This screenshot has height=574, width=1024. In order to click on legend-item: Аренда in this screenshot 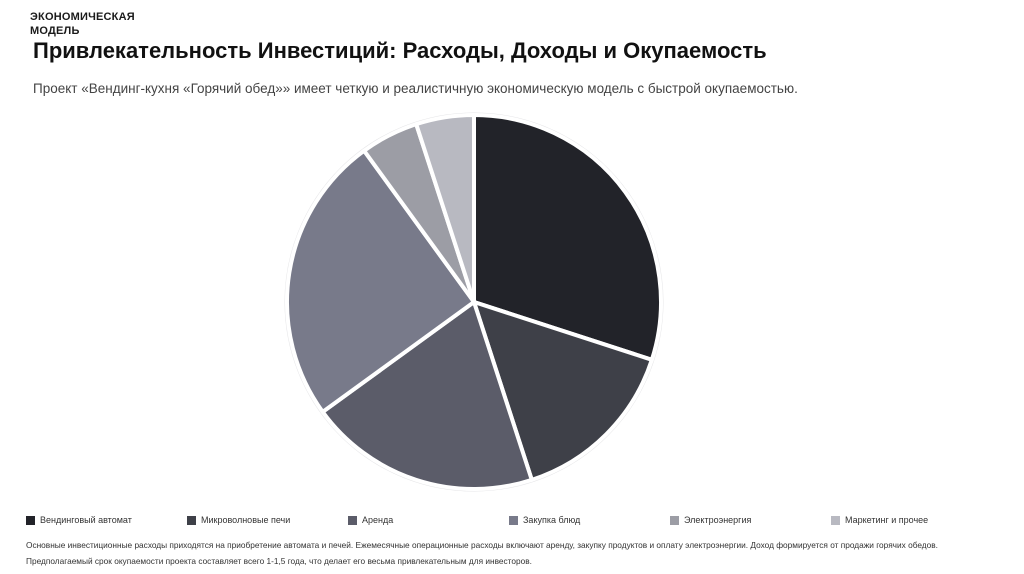, I will do `click(370, 520)`.